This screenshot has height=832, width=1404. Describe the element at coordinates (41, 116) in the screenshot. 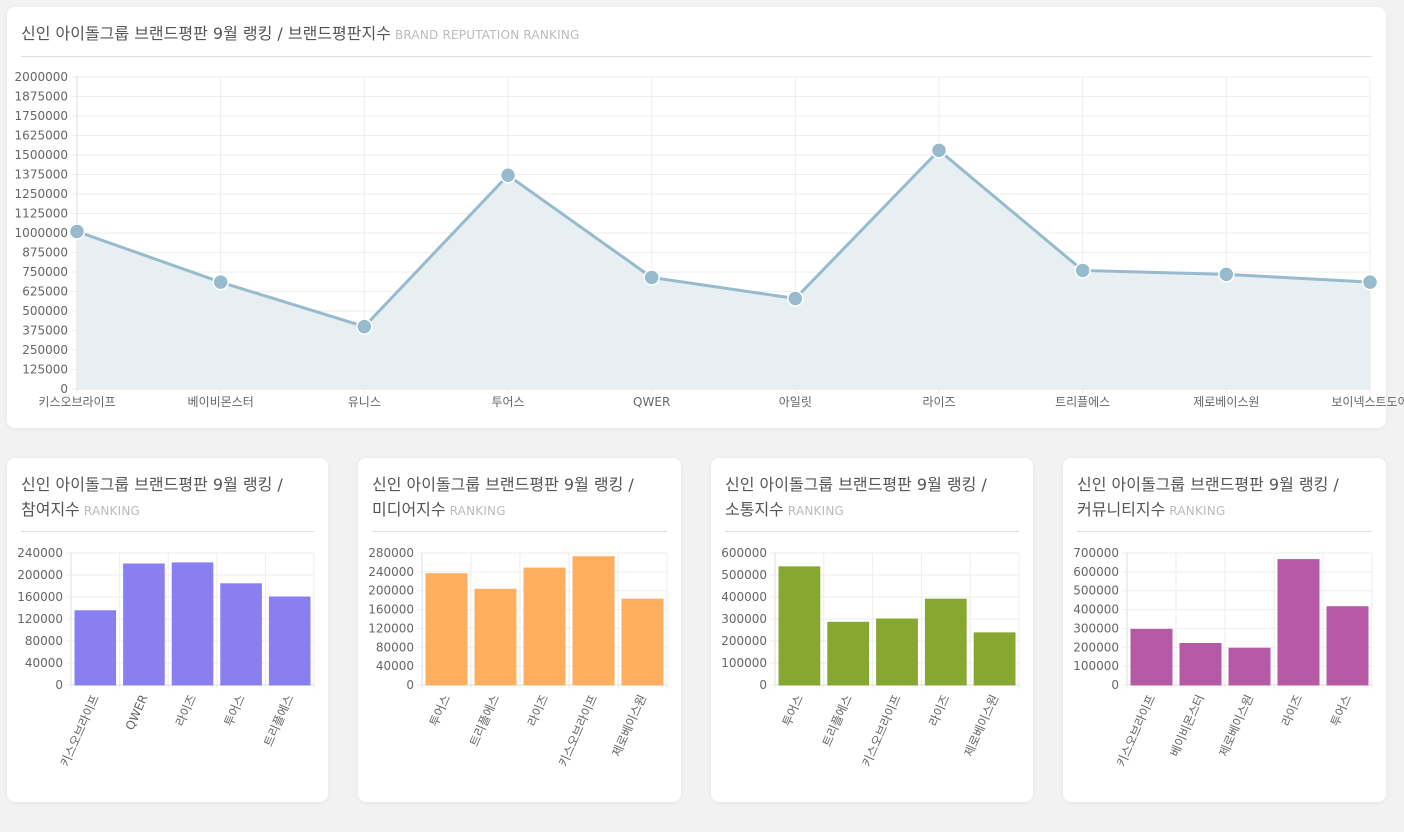

I see `y-tick-label: 1750000` at that location.